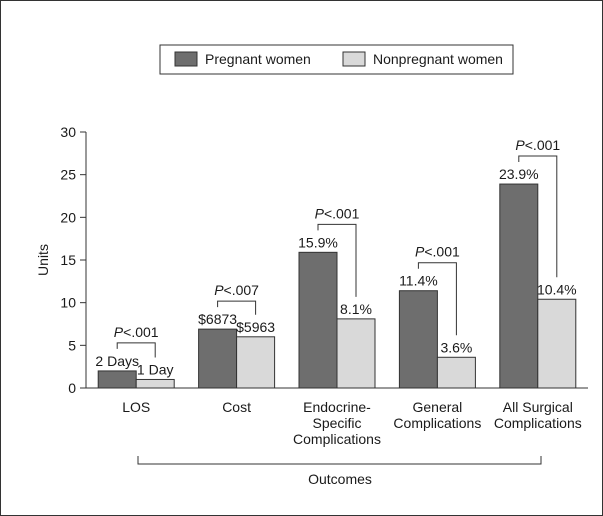  I want to click on x-tick-label: General, so click(437, 407).